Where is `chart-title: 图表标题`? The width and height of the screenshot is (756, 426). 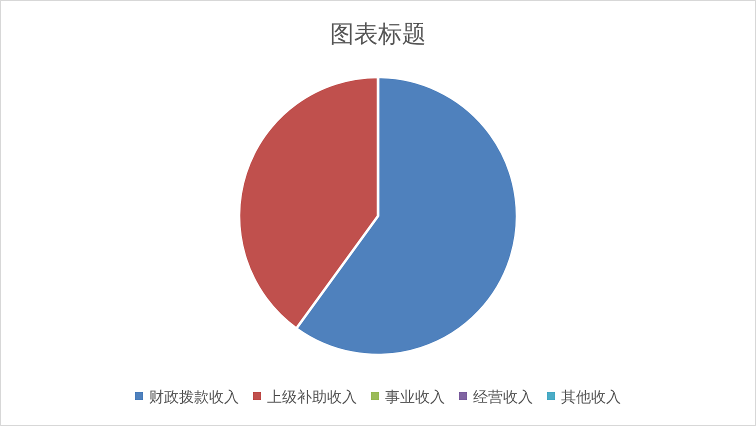 chart-title: 图表标题 is located at coordinates (378, 34).